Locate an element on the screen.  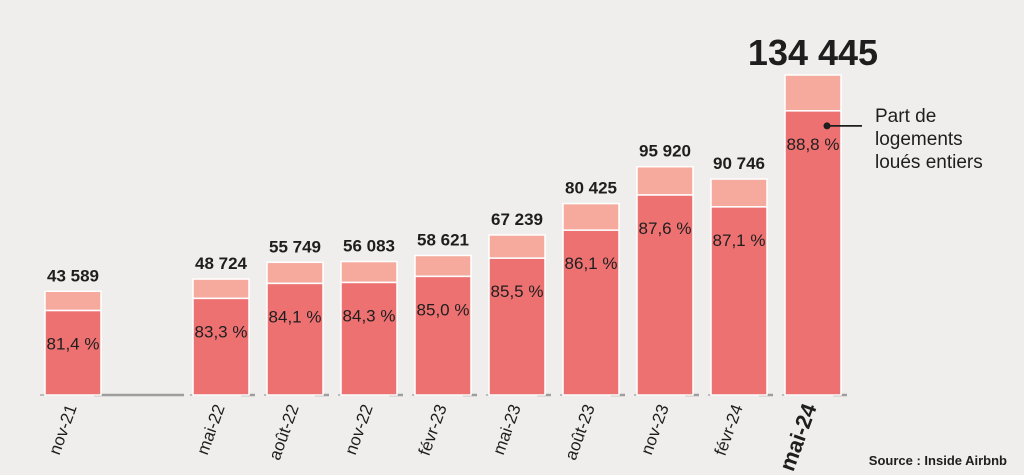
bar-share-label: 84,3 % is located at coordinates (369, 315).